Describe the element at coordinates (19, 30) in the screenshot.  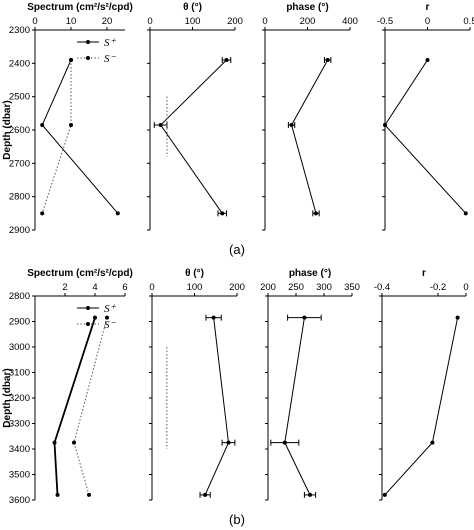
I see `y-tick-label: 2300` at that location.